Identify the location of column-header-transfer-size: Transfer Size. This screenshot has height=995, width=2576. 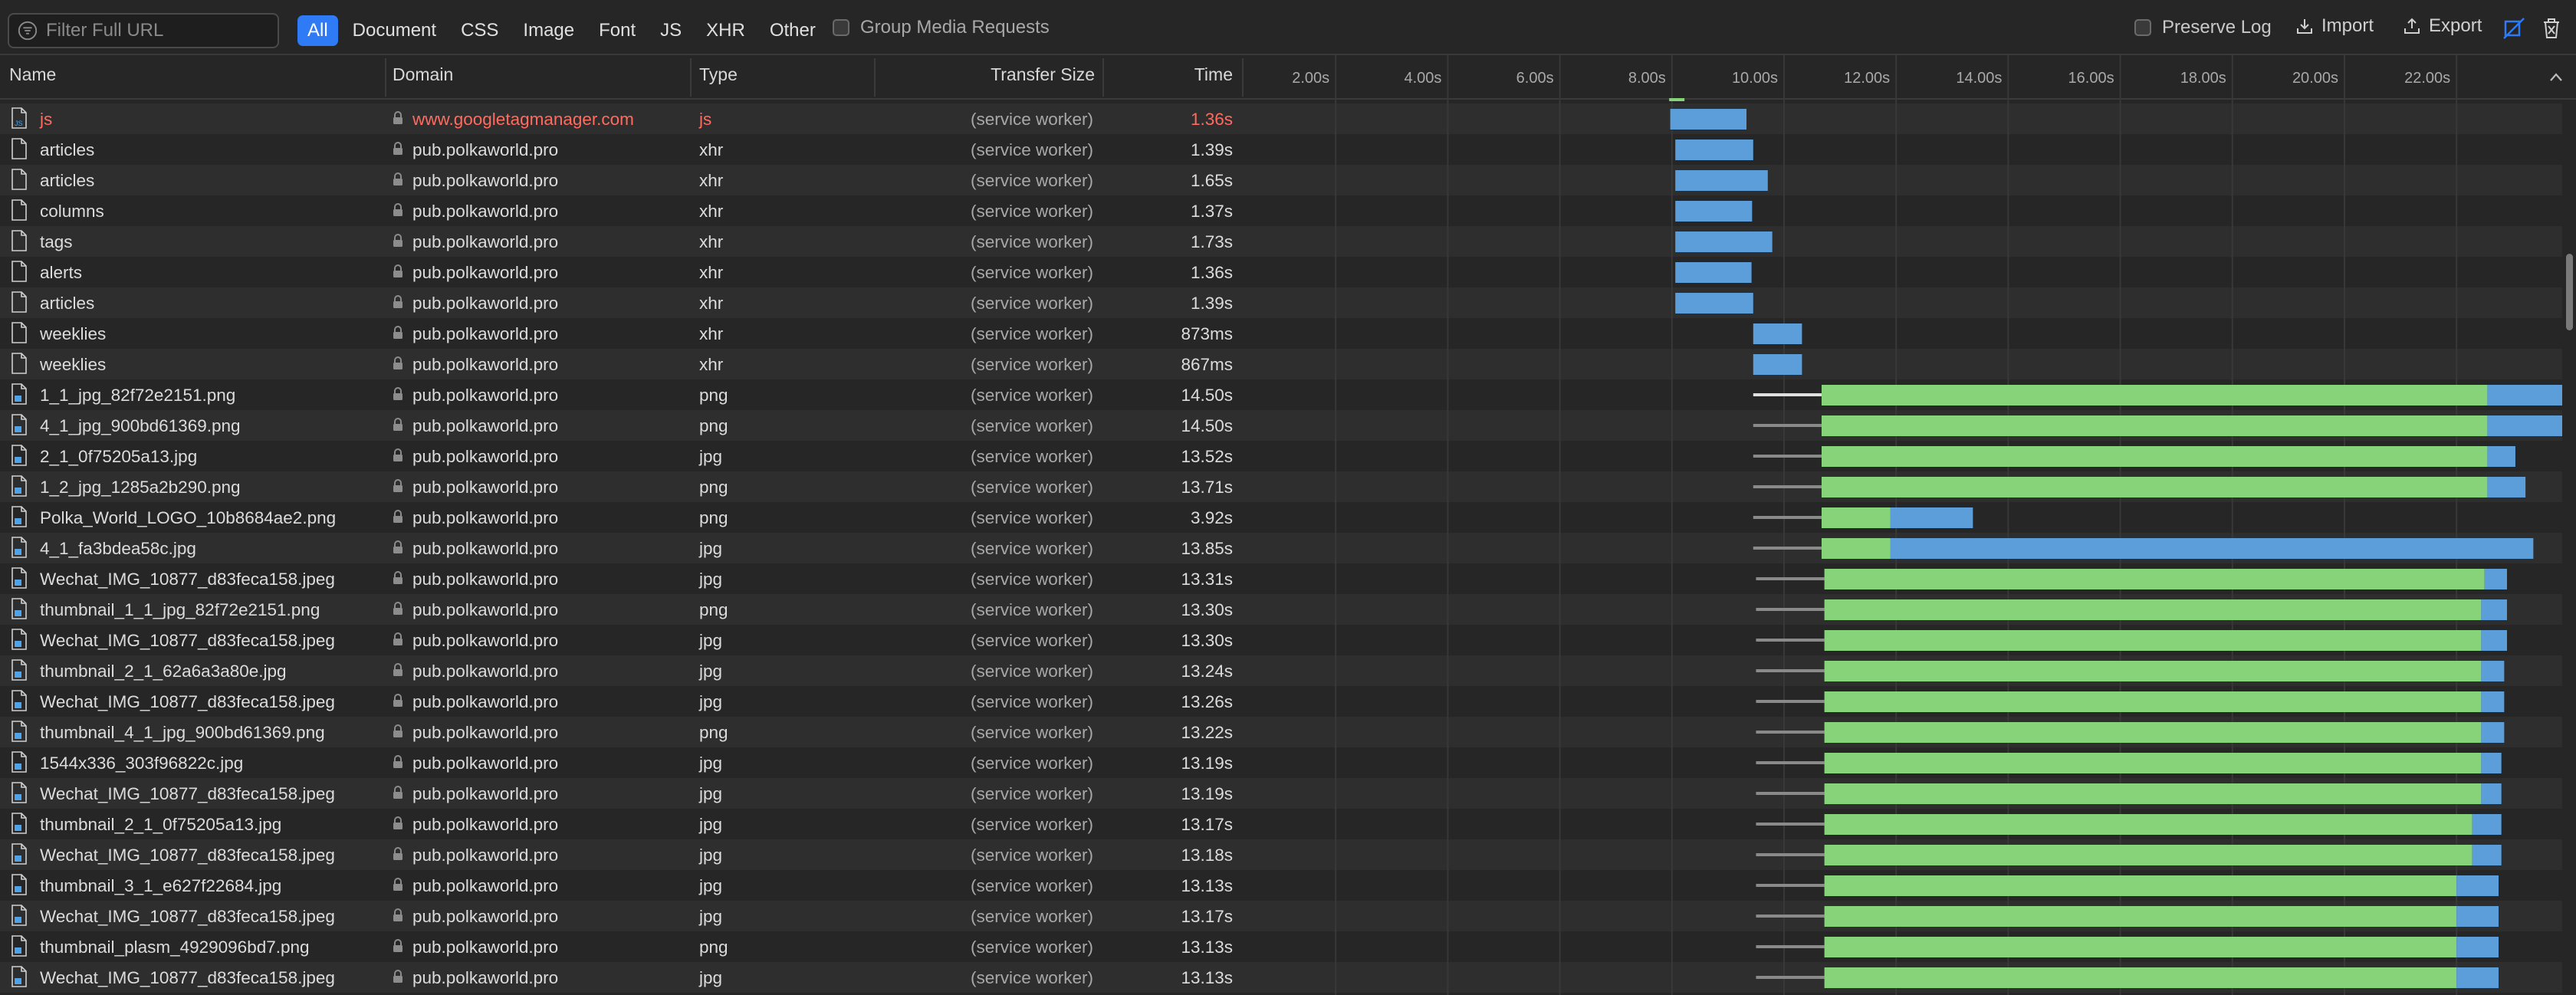
(1043, 74).